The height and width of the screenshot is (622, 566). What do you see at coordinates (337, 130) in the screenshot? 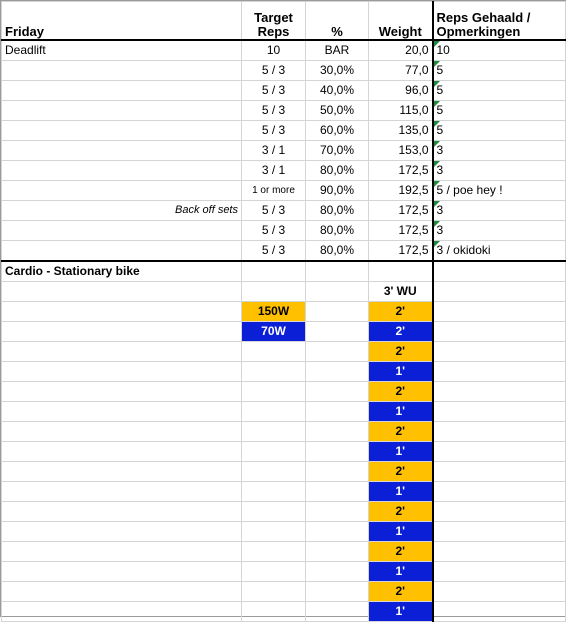
I see `percent-cell: 60,0%` at bounding box center [337, 130].